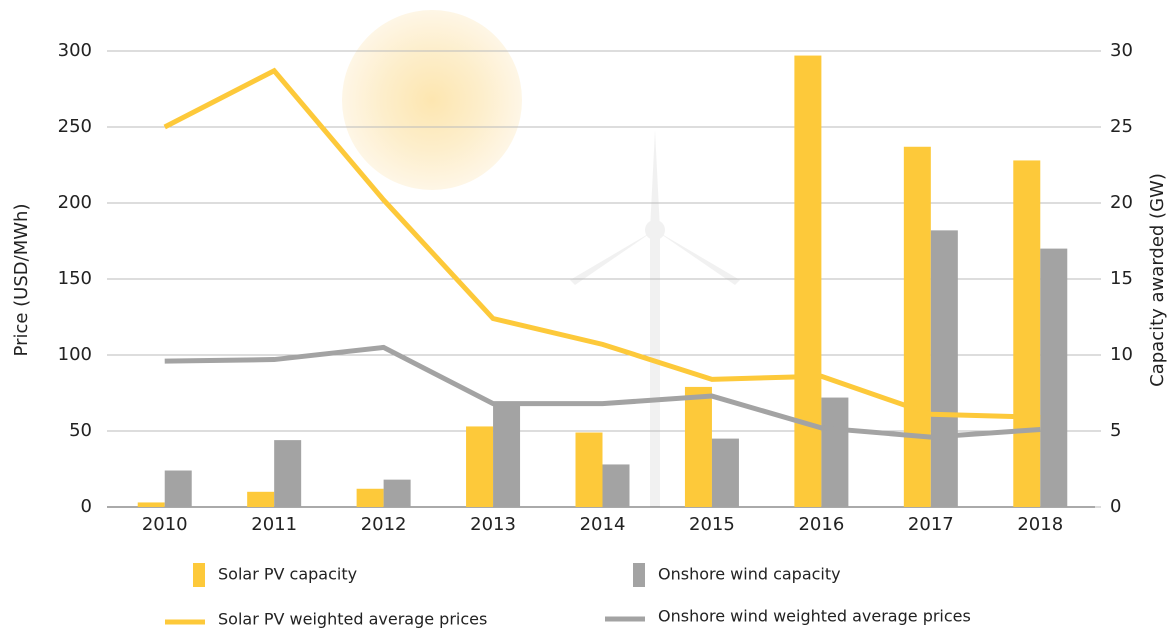 The height and width of the screenshot is (639, 1174). I want to click on y2-tick-label: 5, so click(1115, 430).